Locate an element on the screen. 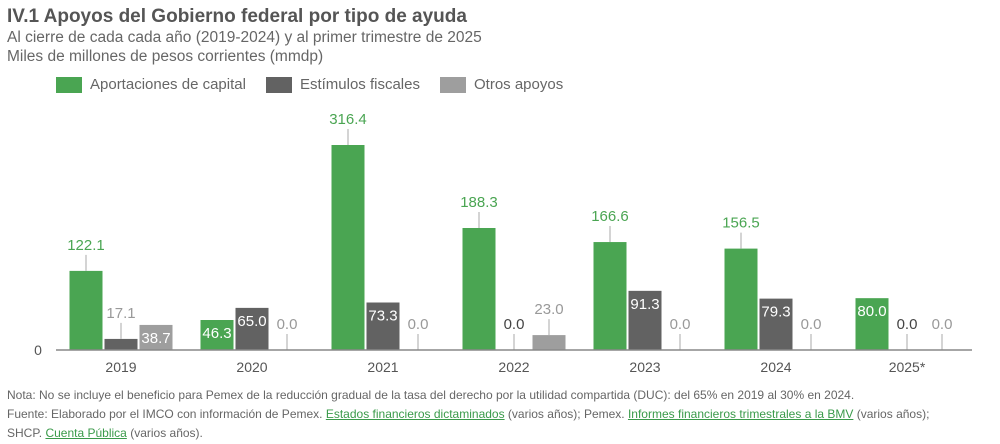 The width and height of the screenshot is (1000, 444). data-label: 46.3 is located at coordinates (216, 333).